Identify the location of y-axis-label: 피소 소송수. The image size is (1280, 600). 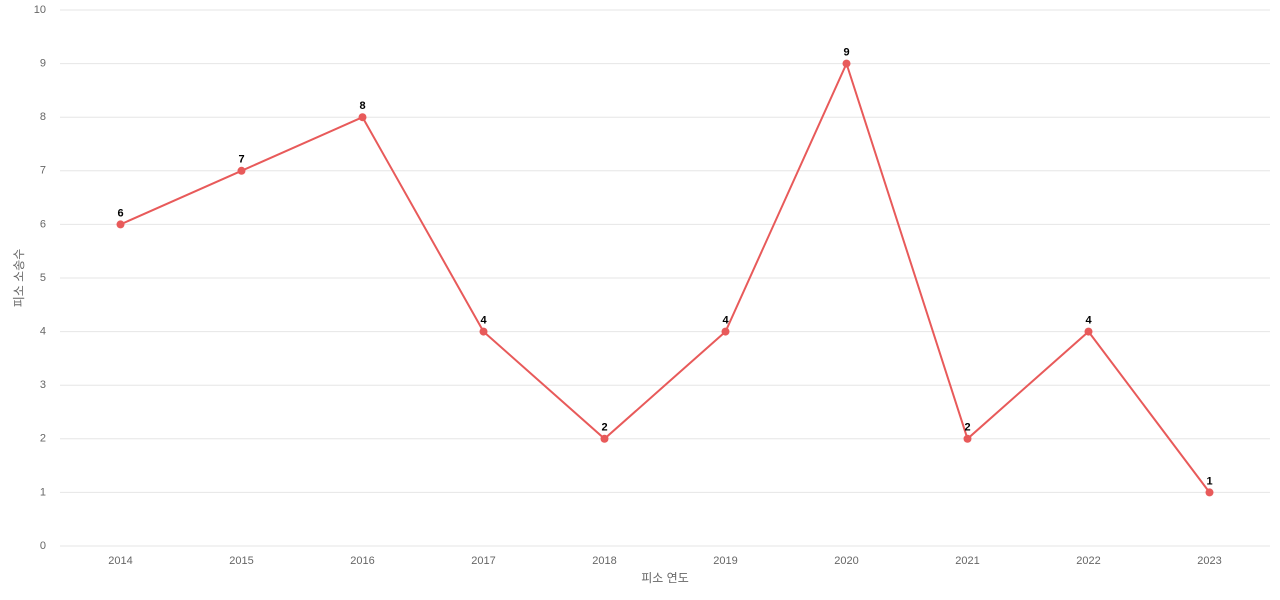
(19, 278).